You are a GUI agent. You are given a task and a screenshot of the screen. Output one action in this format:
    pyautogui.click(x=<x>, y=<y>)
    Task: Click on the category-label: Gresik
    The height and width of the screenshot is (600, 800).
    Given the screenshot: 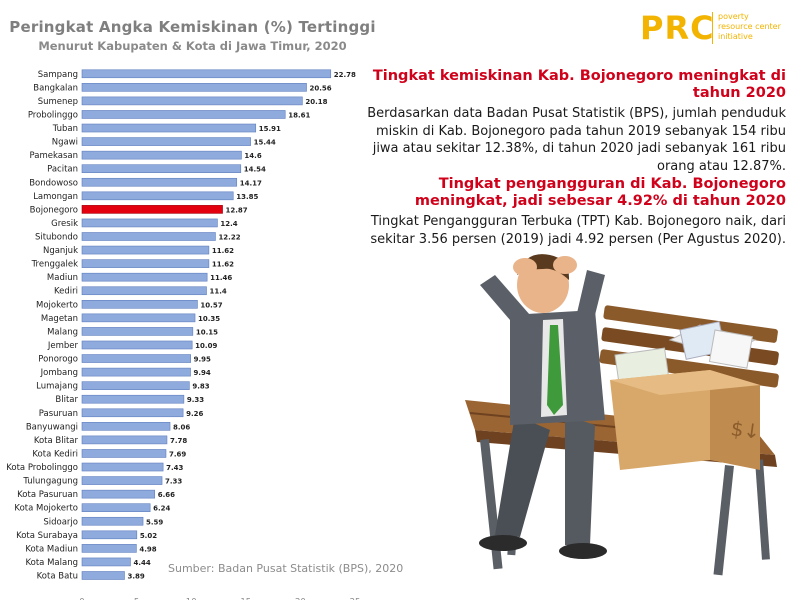 What is the action you would take?
    pyautogui.click(x=64, y=224)
    